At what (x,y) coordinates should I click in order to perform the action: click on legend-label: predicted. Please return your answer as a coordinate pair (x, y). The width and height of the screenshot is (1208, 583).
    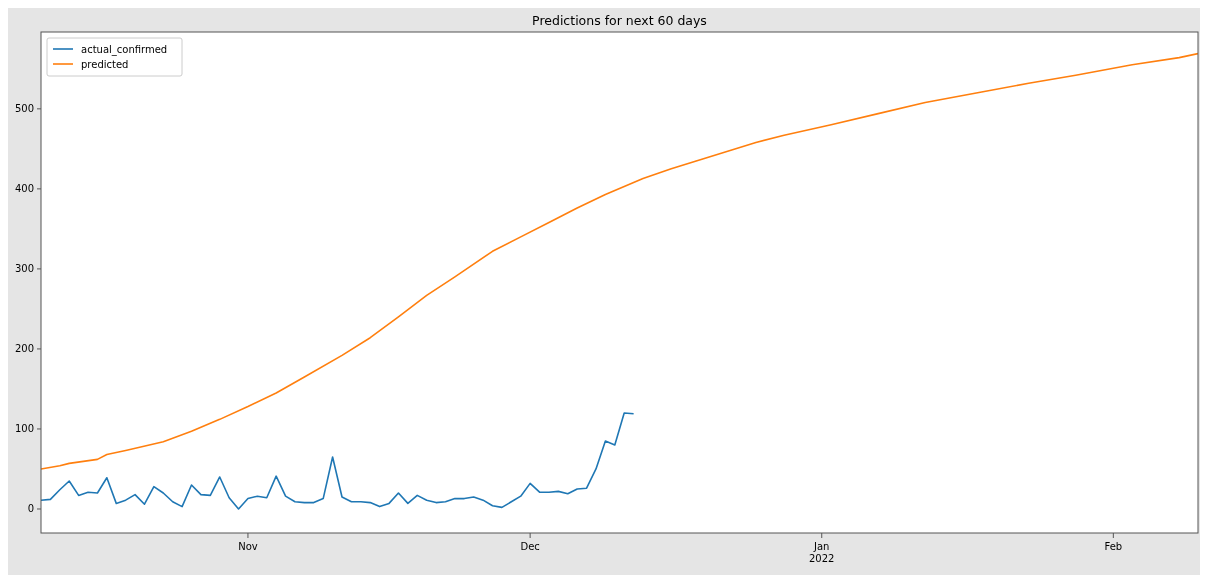
    Looking at the image, I should click on (105, 64).